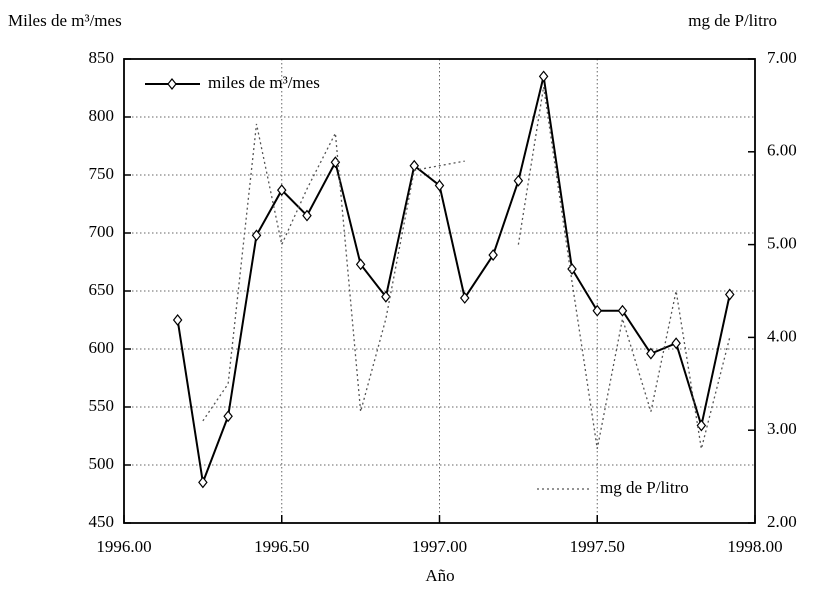  What do you see at coordinates (439, 546) in the screenshot?
I see `x-tick-label: 1997.00` at bounding box center [439, 546].